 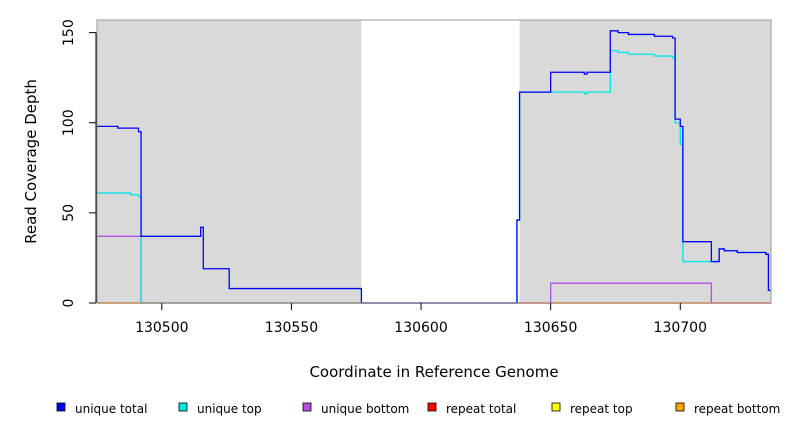 I want to click on legend-item-repeat-total: repeat total, so click(x=471, y=409).